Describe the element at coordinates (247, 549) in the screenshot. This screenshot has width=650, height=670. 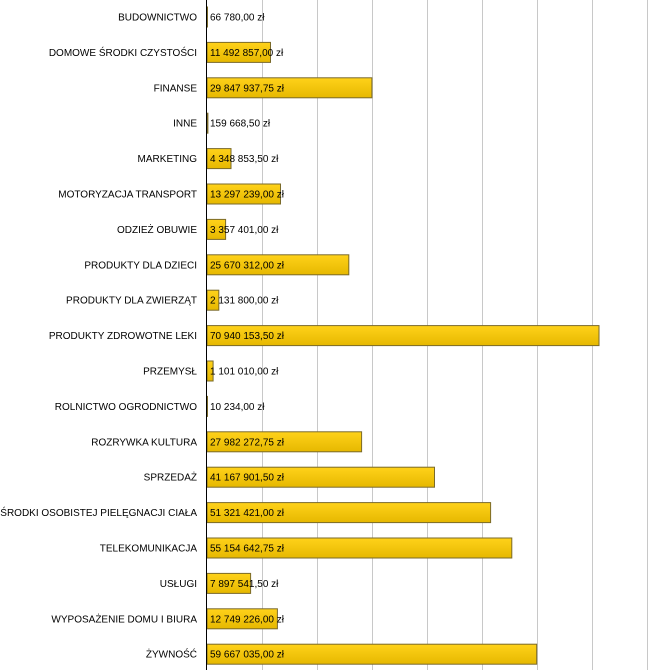
I see `value-label: 55 154 642,75 zł` at that location.